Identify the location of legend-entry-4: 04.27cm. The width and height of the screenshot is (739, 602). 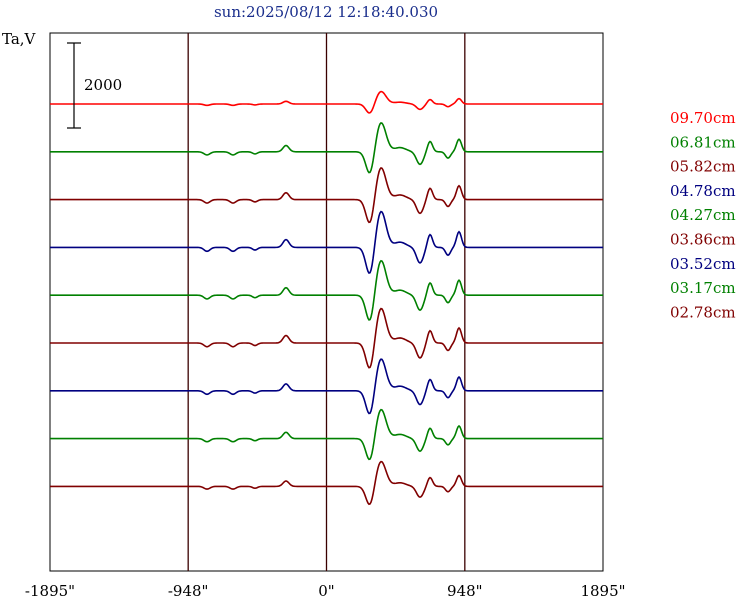
(703, 215).